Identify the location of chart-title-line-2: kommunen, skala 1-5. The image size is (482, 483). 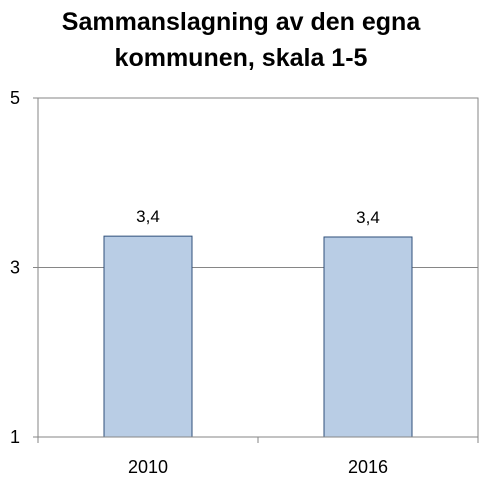
(241, 58).